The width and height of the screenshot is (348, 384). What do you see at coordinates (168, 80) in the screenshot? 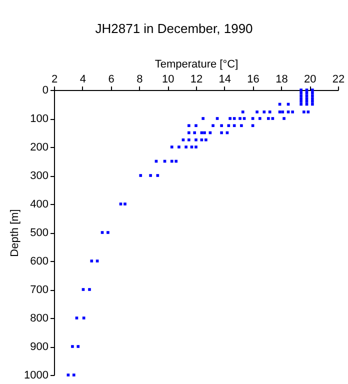
I see `x-tick-label: 10` at bounding box center [168, 80].